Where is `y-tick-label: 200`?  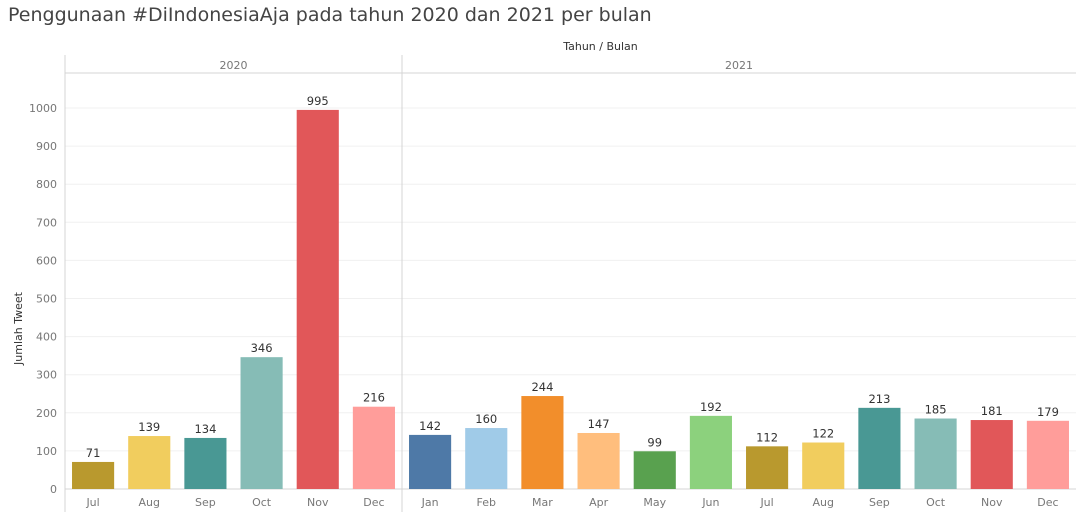
y-tick-label: 200 is located at coordinates (46, 413).